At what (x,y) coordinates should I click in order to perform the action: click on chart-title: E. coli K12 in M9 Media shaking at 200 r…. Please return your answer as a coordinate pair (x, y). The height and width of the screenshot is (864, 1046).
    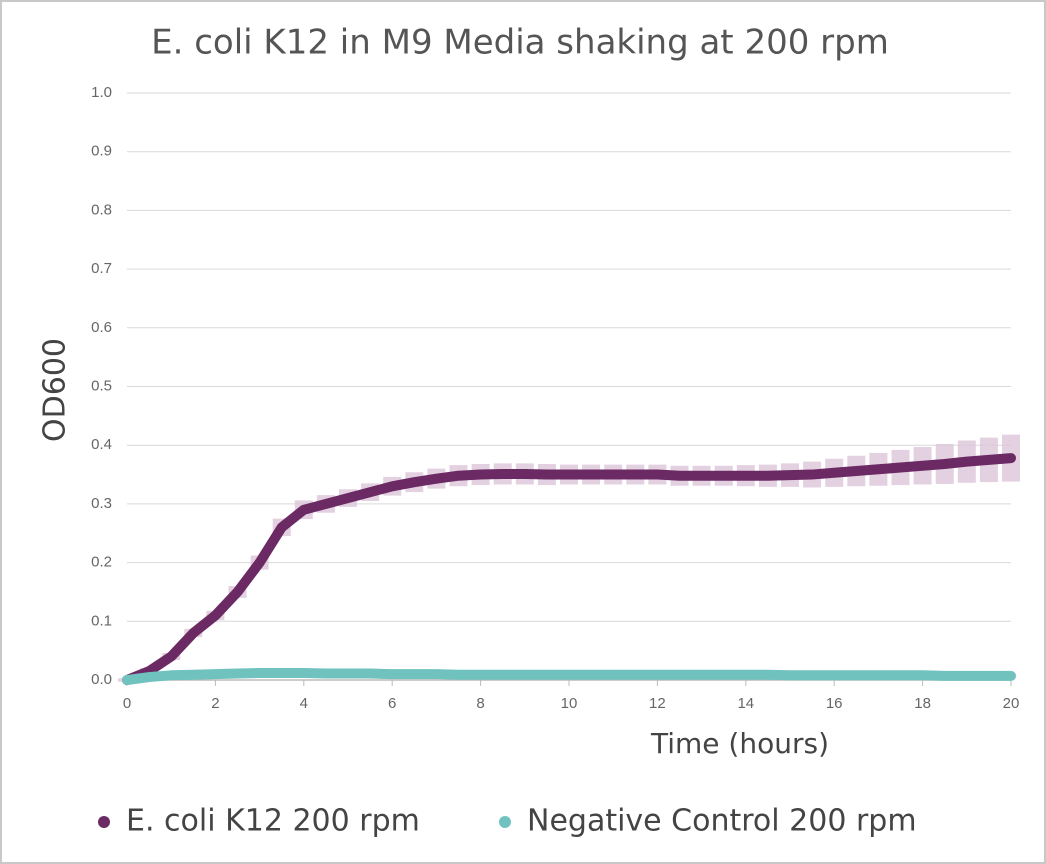
    Looking at the image, I should click on (520, 43).